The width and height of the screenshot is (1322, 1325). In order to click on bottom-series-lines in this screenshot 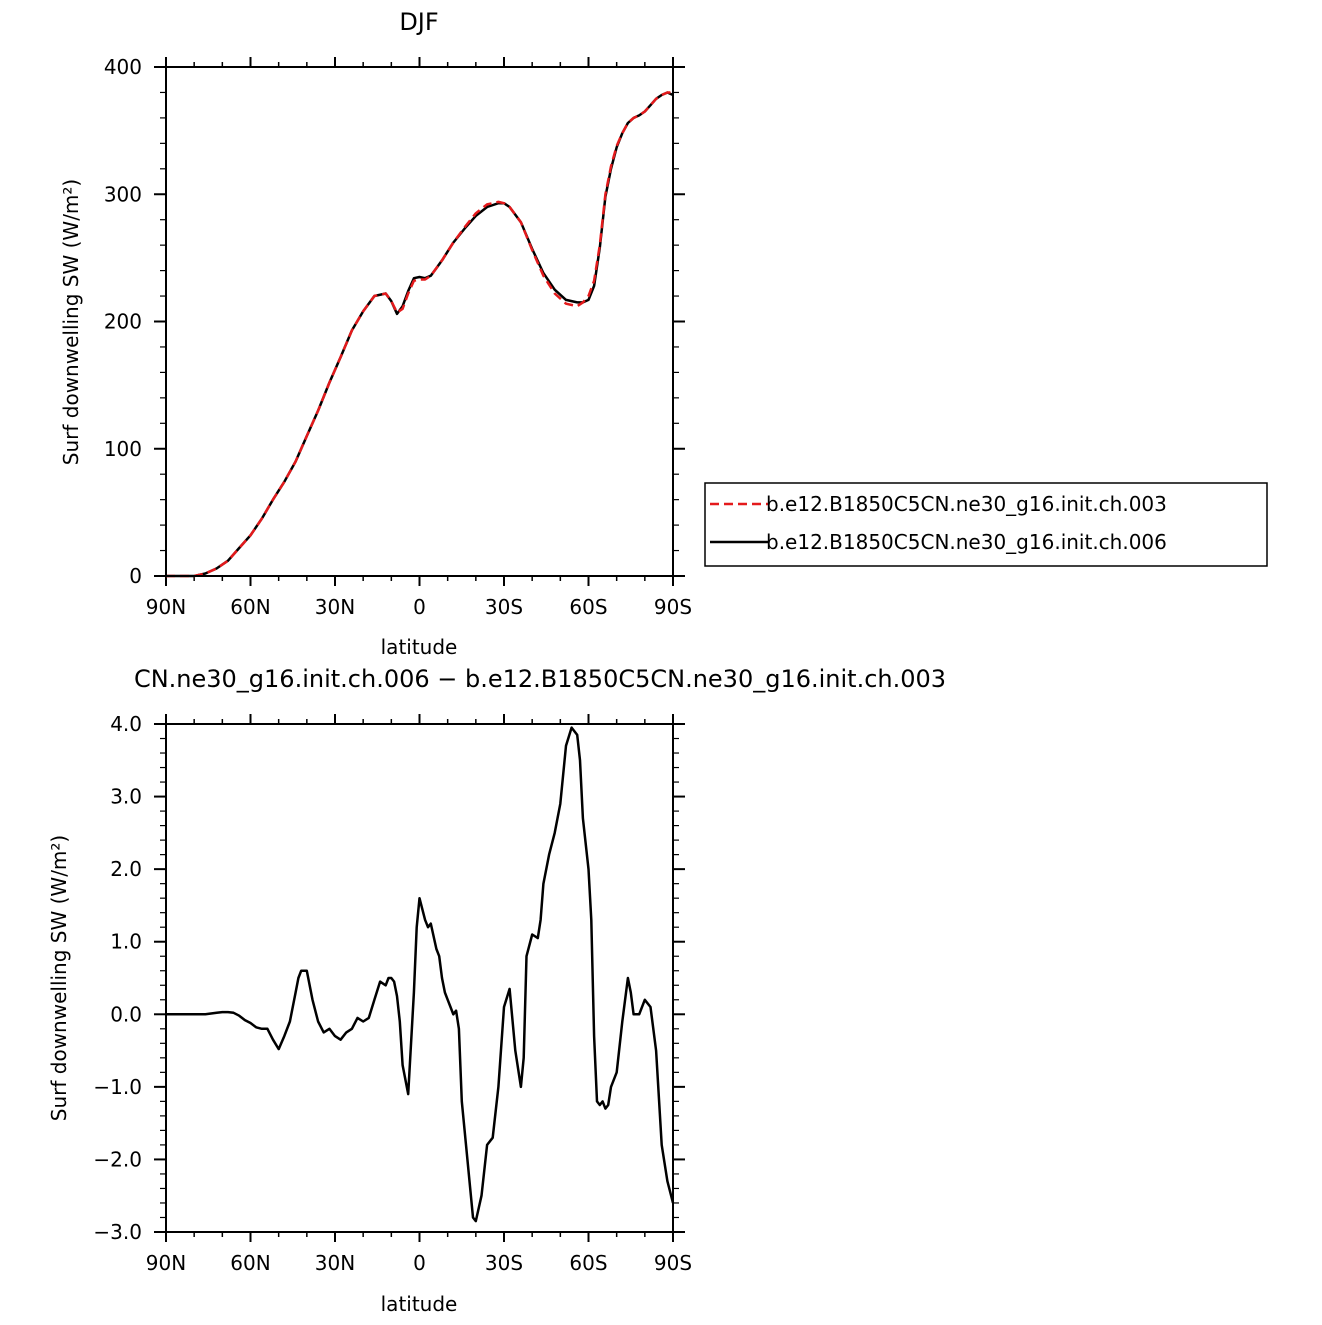, I will do `click(420, 974)`.